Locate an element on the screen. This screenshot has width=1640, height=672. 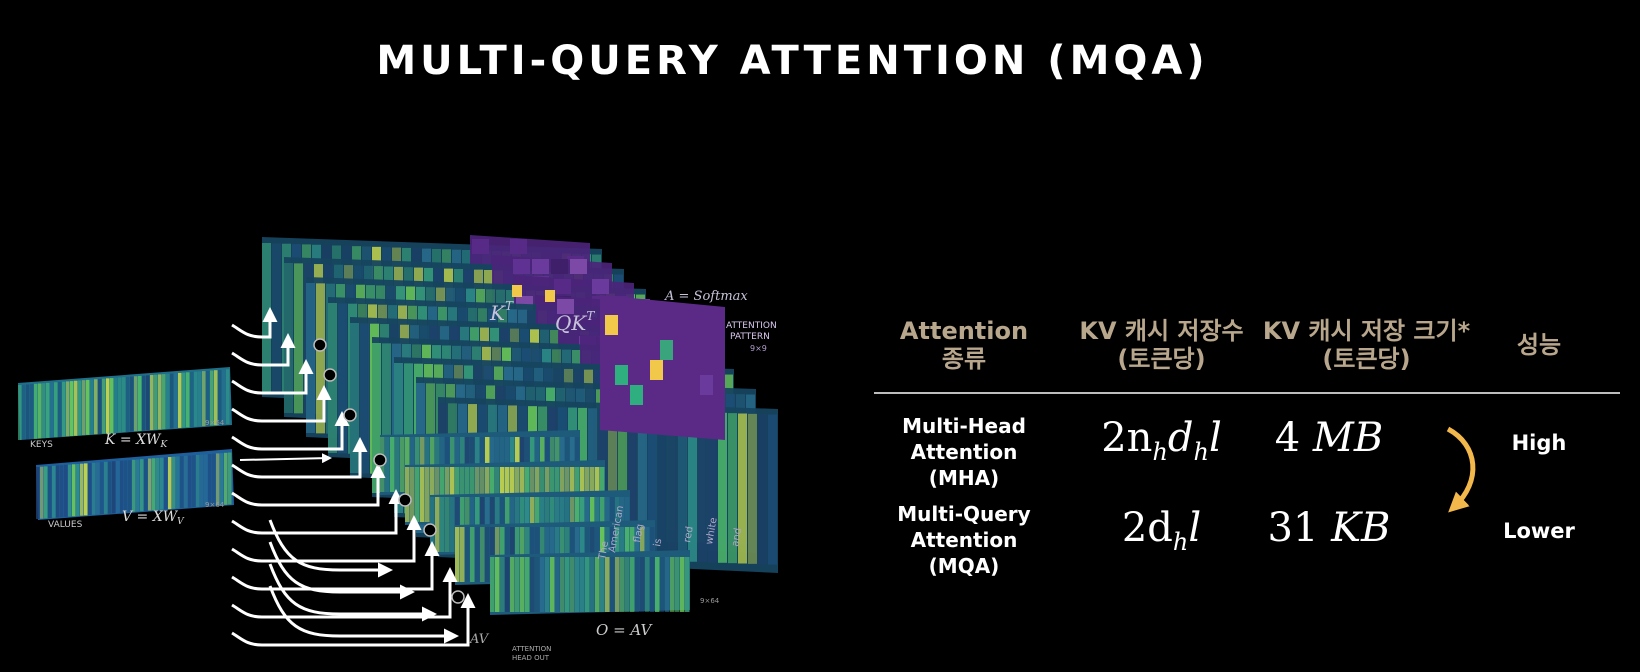
row-formula: 2dhl is located at coordinates (1161, 530).